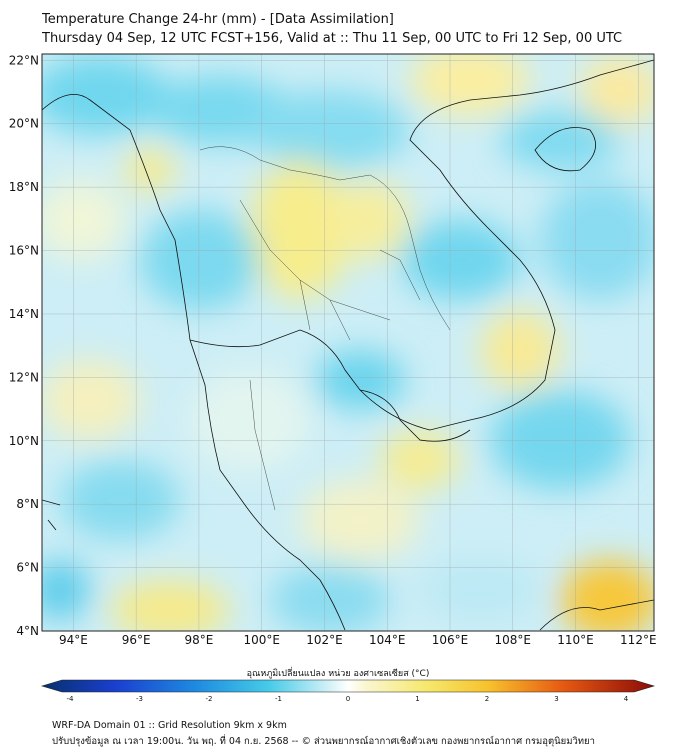  I want to click on colorbar-tick-label: -2, so click(209, 699).